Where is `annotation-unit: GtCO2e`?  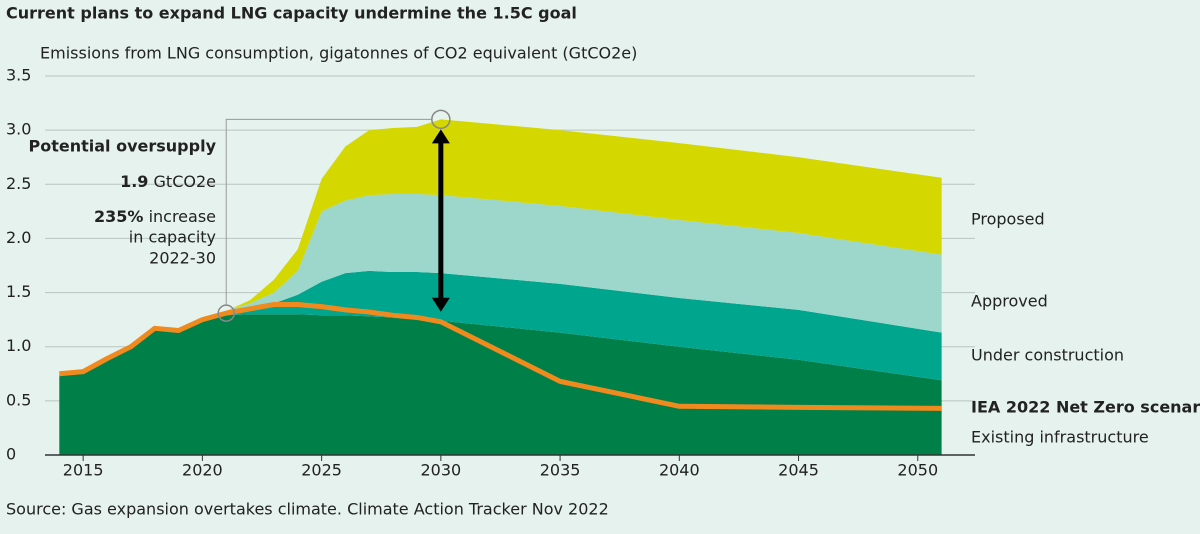
annotation-unit: GtCO2e is located at coordinates (185, 181).